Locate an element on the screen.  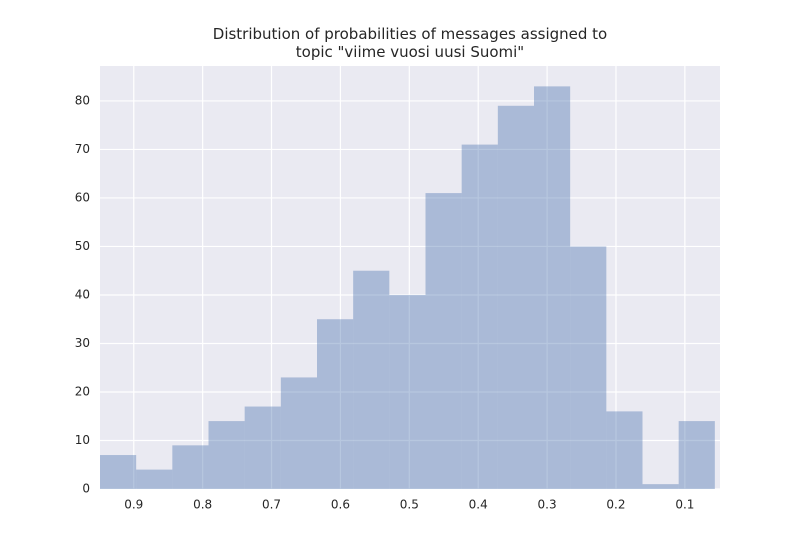
x-tick-label: 0.3 is located at coordinates (547, 505).